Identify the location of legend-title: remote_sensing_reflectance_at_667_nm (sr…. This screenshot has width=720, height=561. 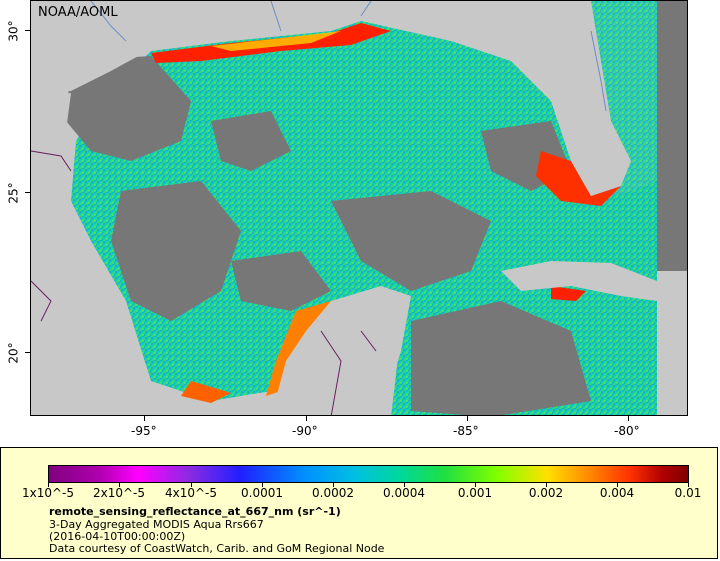
(195, 511).